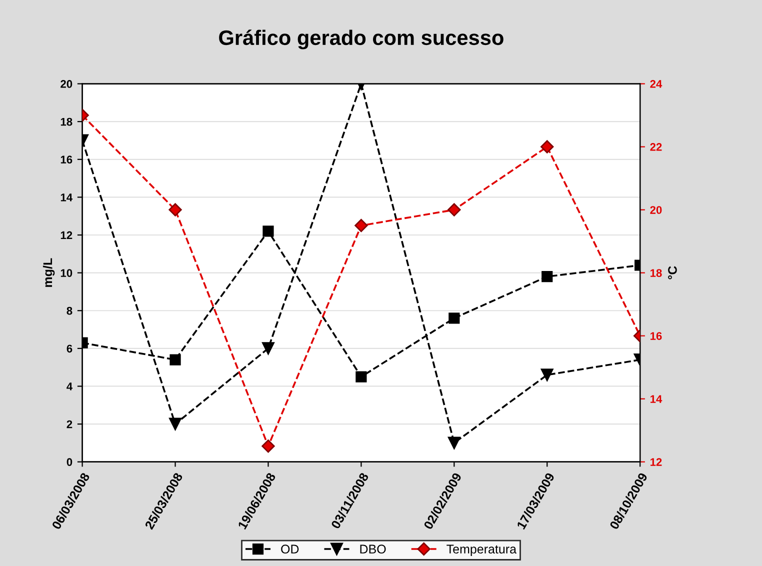 This screenshot has width=762, height=566. What do you see at coordinates (66, 84) in the screenshot?
I see `y-tick-label: 20` at bounding box center [66, 84].